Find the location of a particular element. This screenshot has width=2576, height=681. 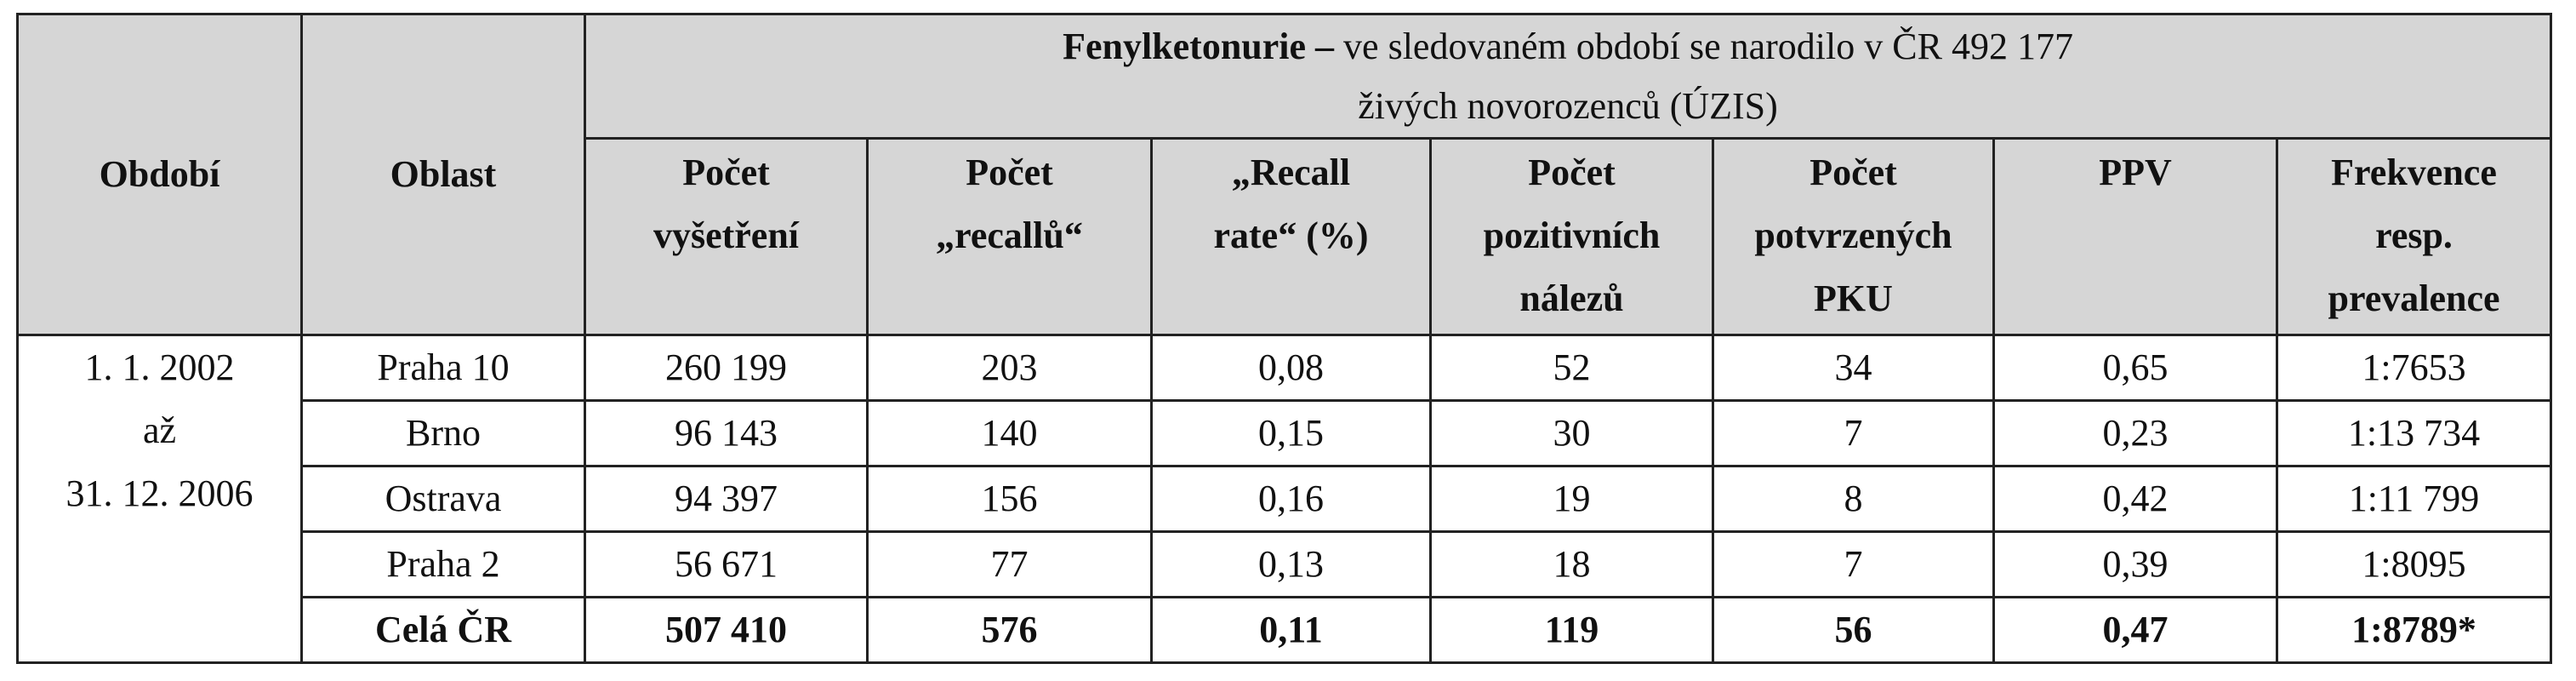

value-cell: 0,15 is located at coordinates (1291, 433).